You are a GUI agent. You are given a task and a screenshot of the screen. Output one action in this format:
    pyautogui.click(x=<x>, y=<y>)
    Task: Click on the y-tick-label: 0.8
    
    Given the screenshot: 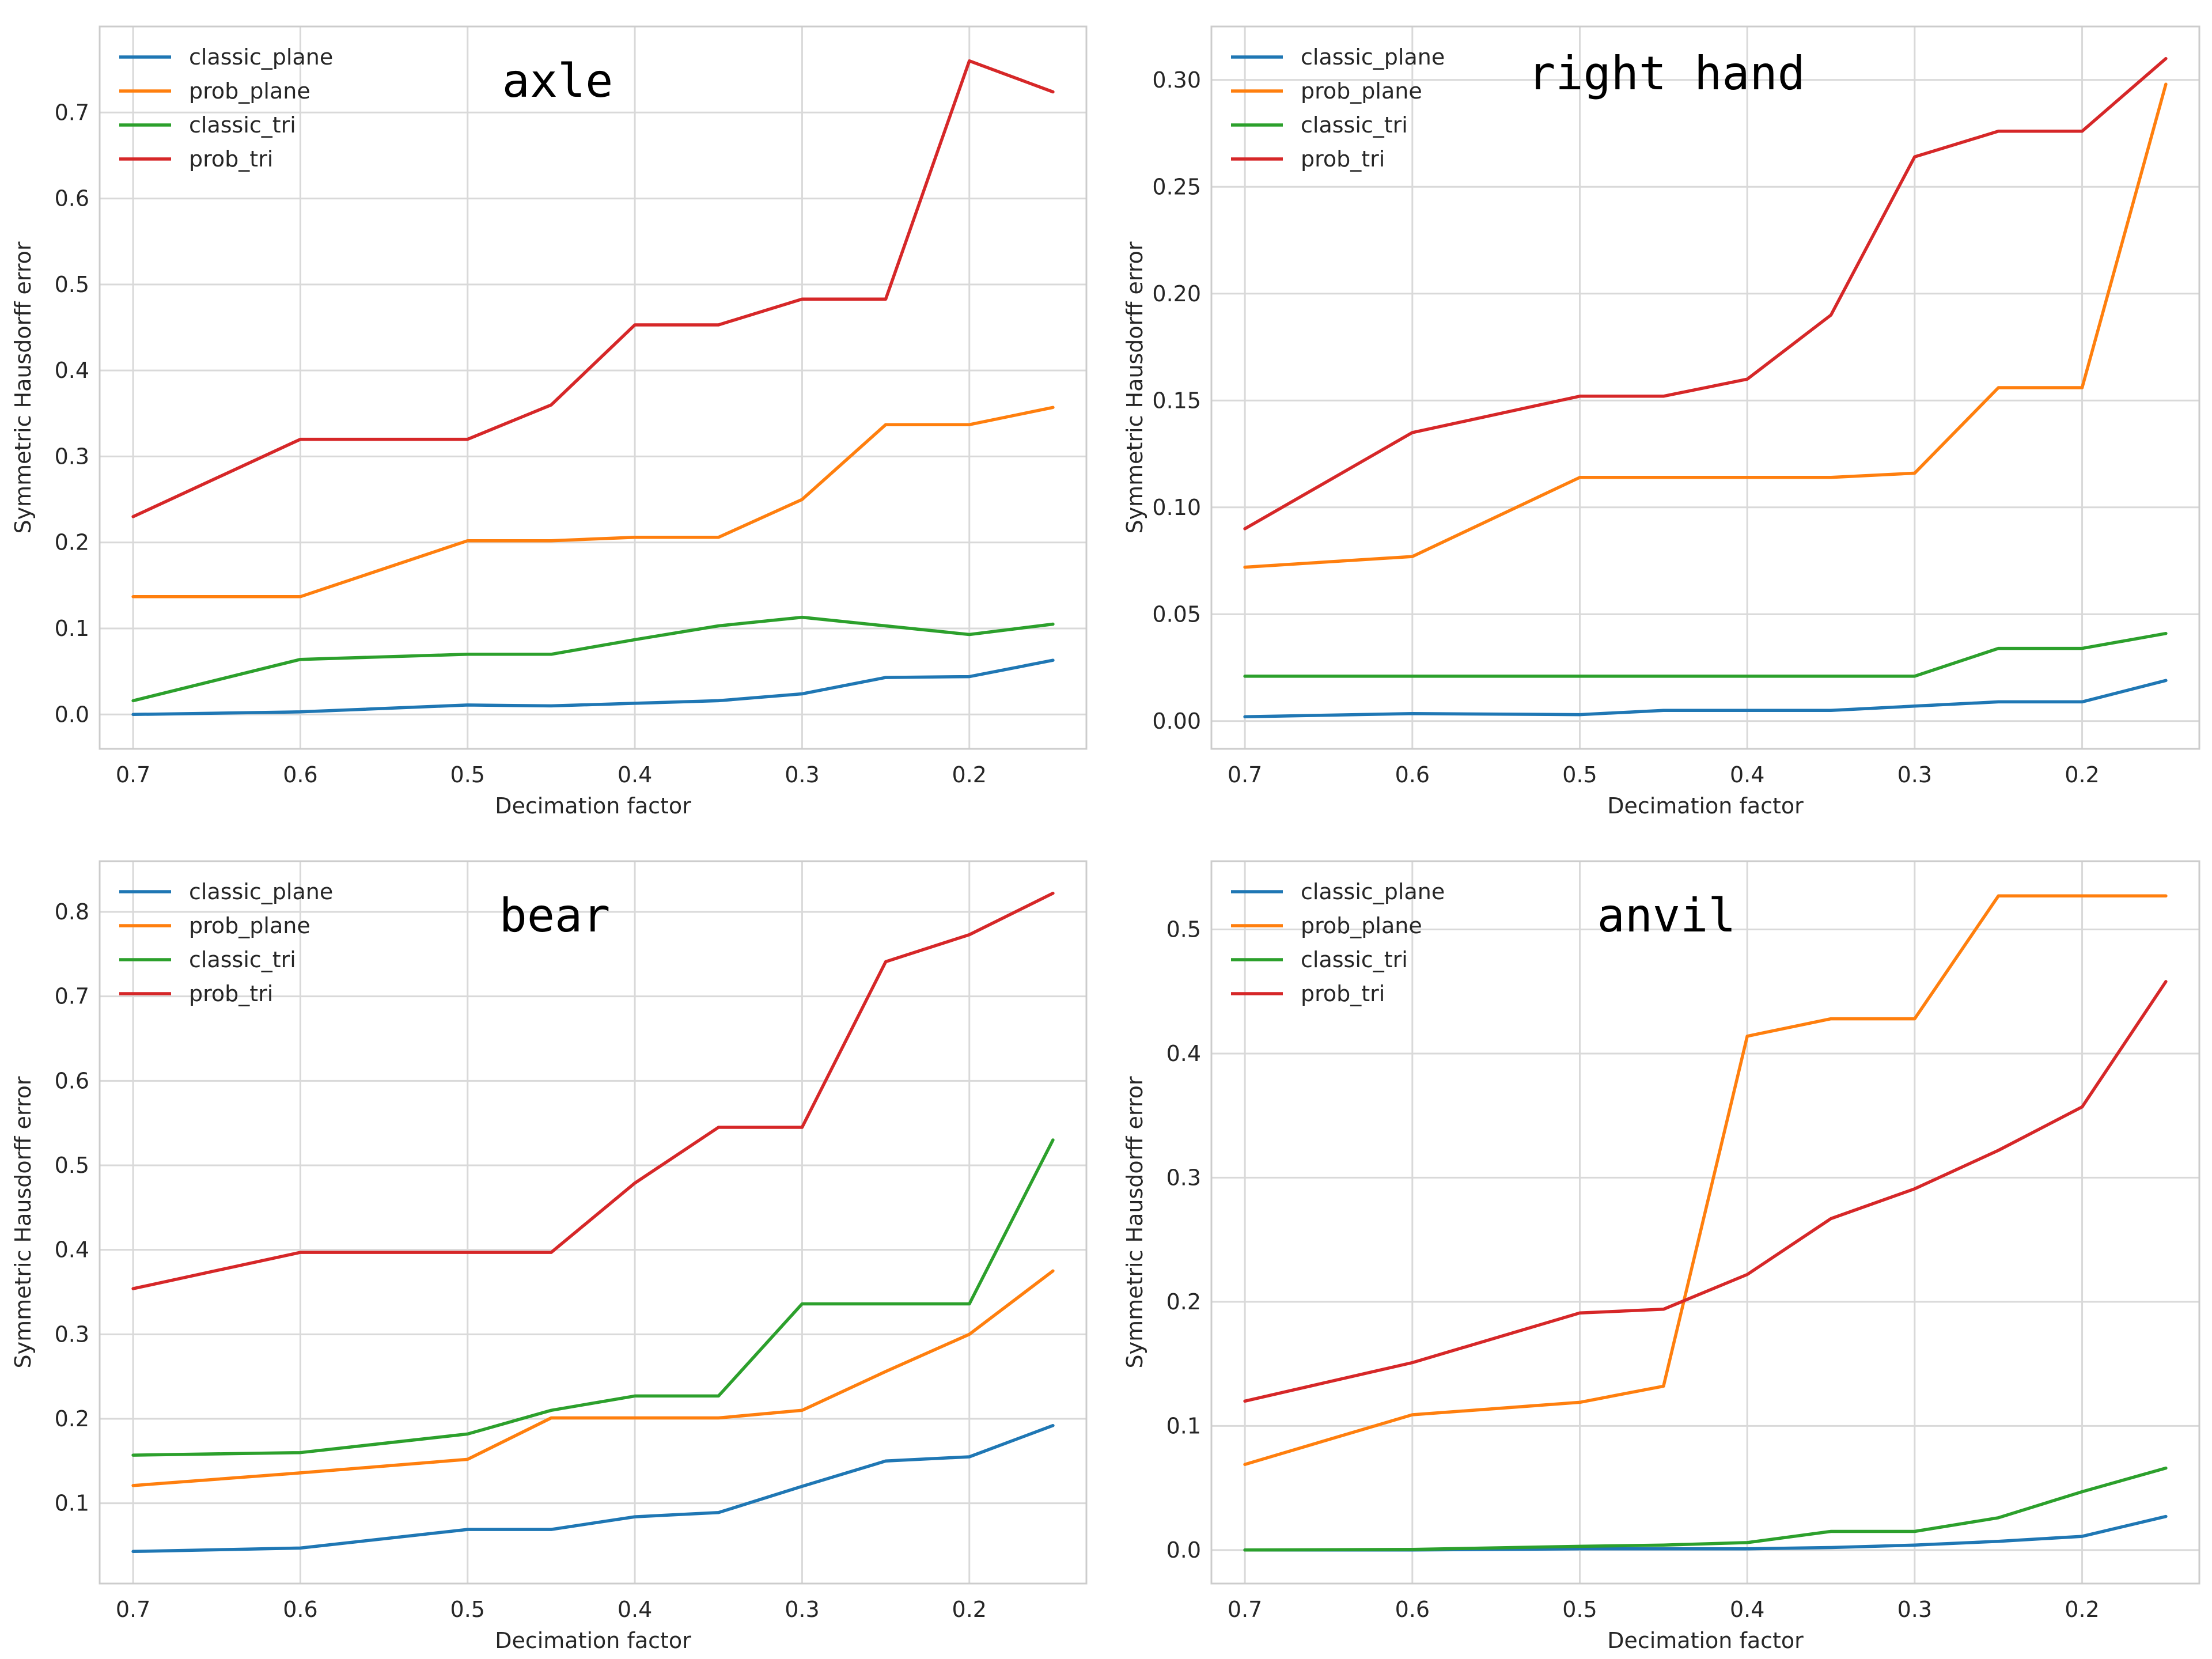 What is the action you would take?
    pyautogui.click(x=72, y=912)
    